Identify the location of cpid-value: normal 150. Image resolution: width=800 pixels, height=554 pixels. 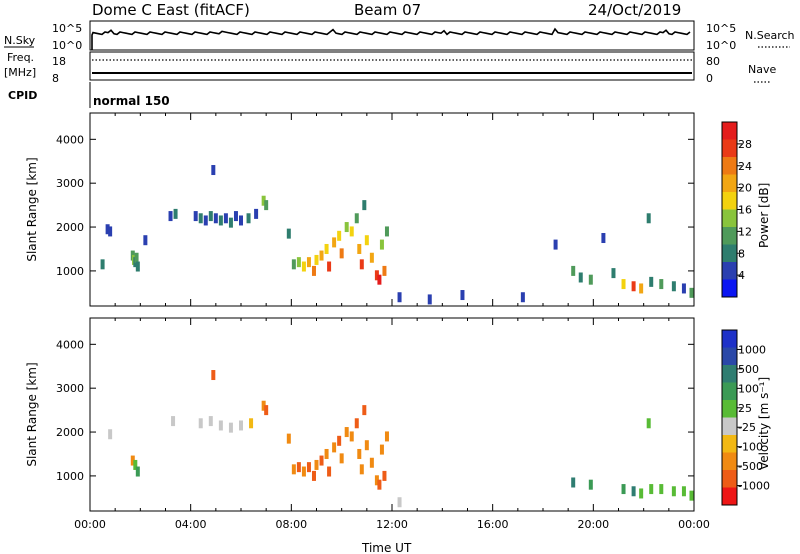
(131, 101).